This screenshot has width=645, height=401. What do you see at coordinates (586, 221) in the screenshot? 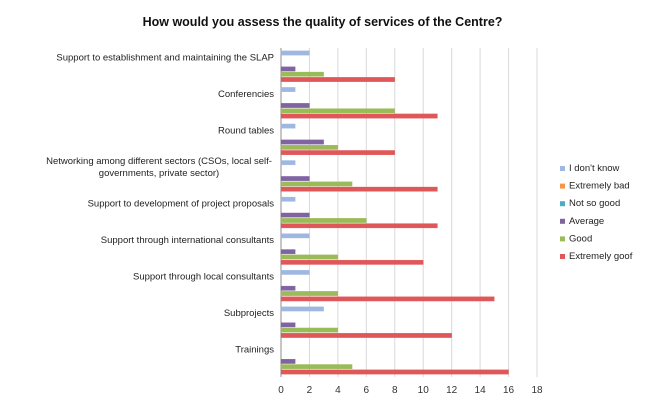
I see `legend-label: Average` at bounding box center [586, 221].